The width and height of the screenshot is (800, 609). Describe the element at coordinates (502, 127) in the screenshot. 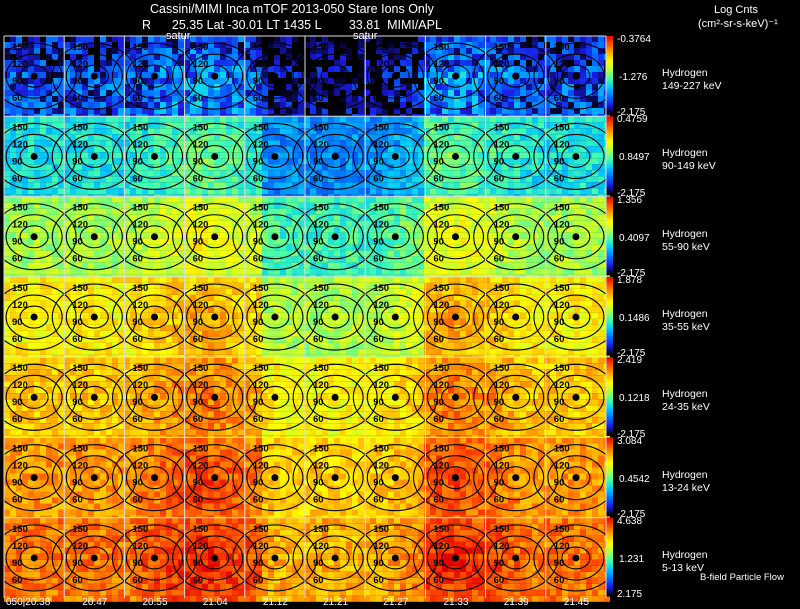

I see `contour-label: 150` at that location.